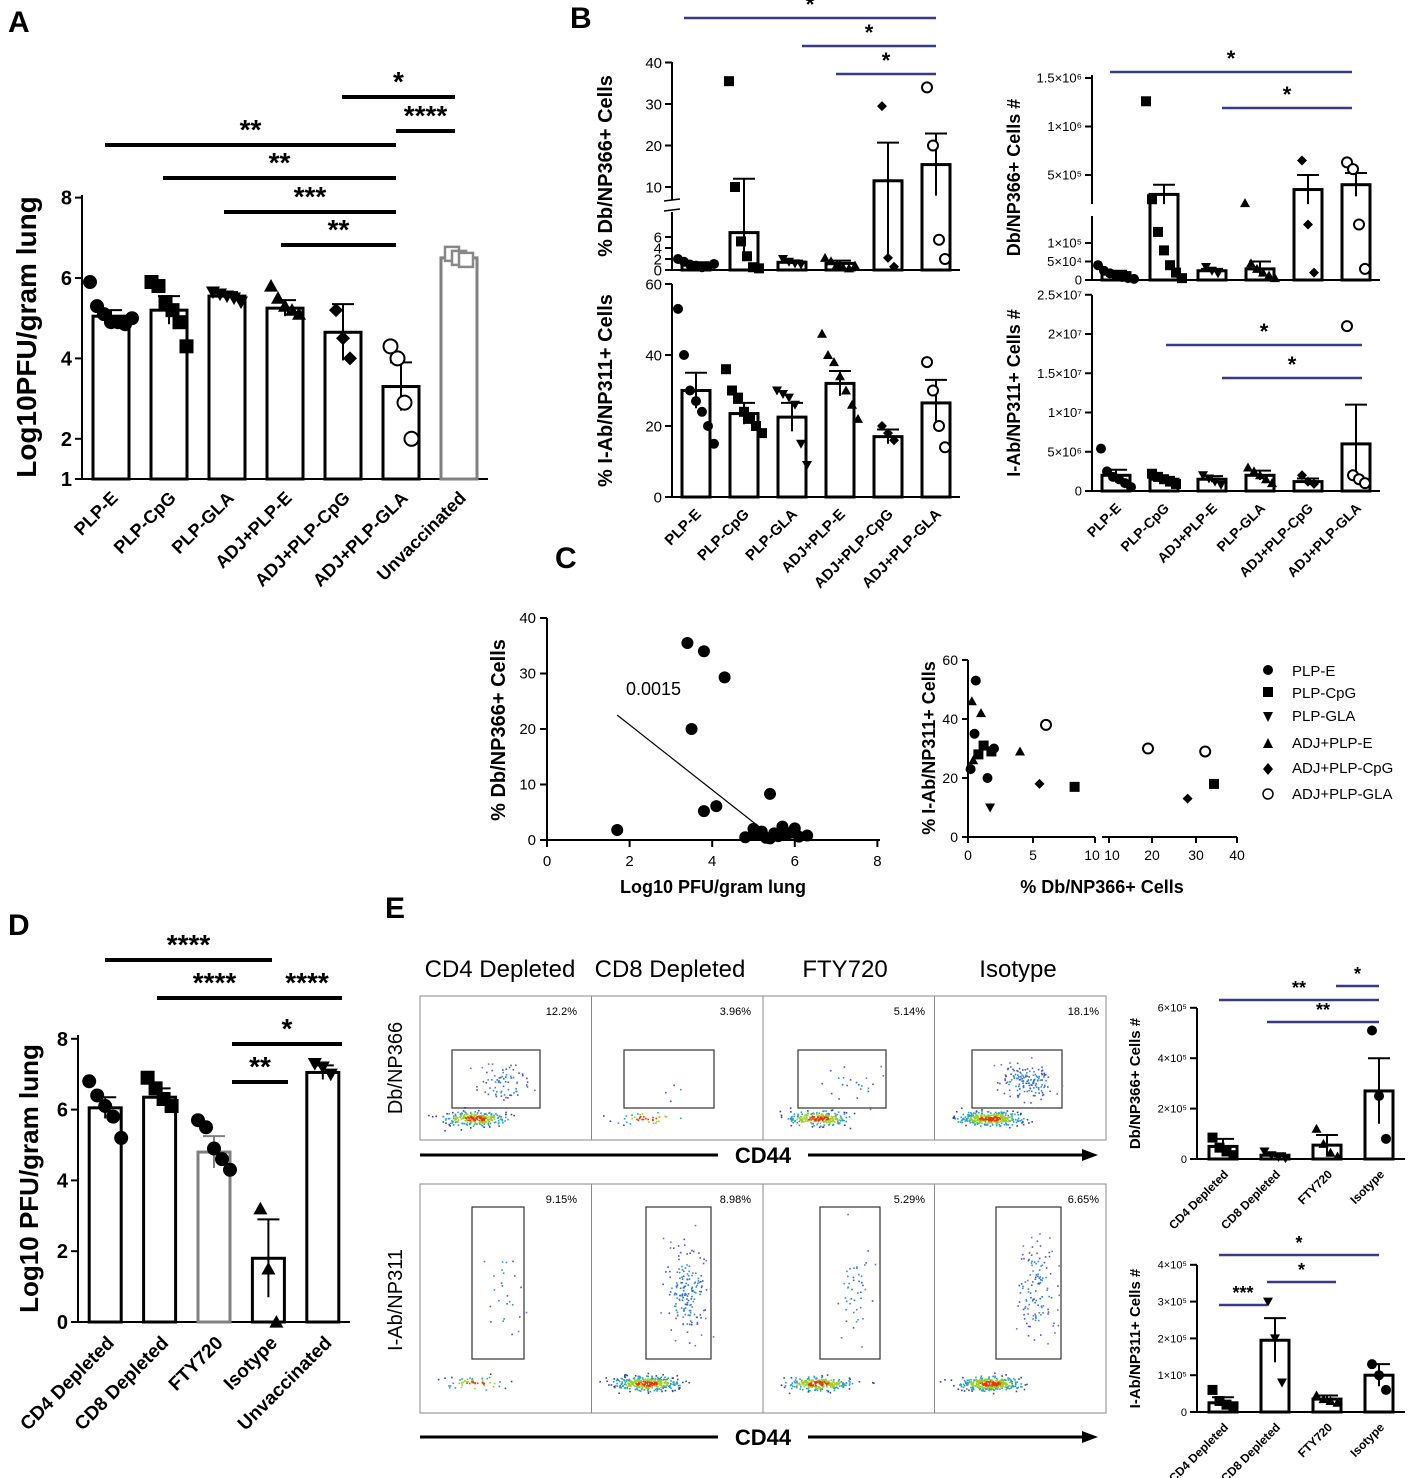  What do you see at coordinates (1059, 373) in the screenshot?
I see `y-tick-label: 1.5×10⁷` at bounding box center [1059, 373].